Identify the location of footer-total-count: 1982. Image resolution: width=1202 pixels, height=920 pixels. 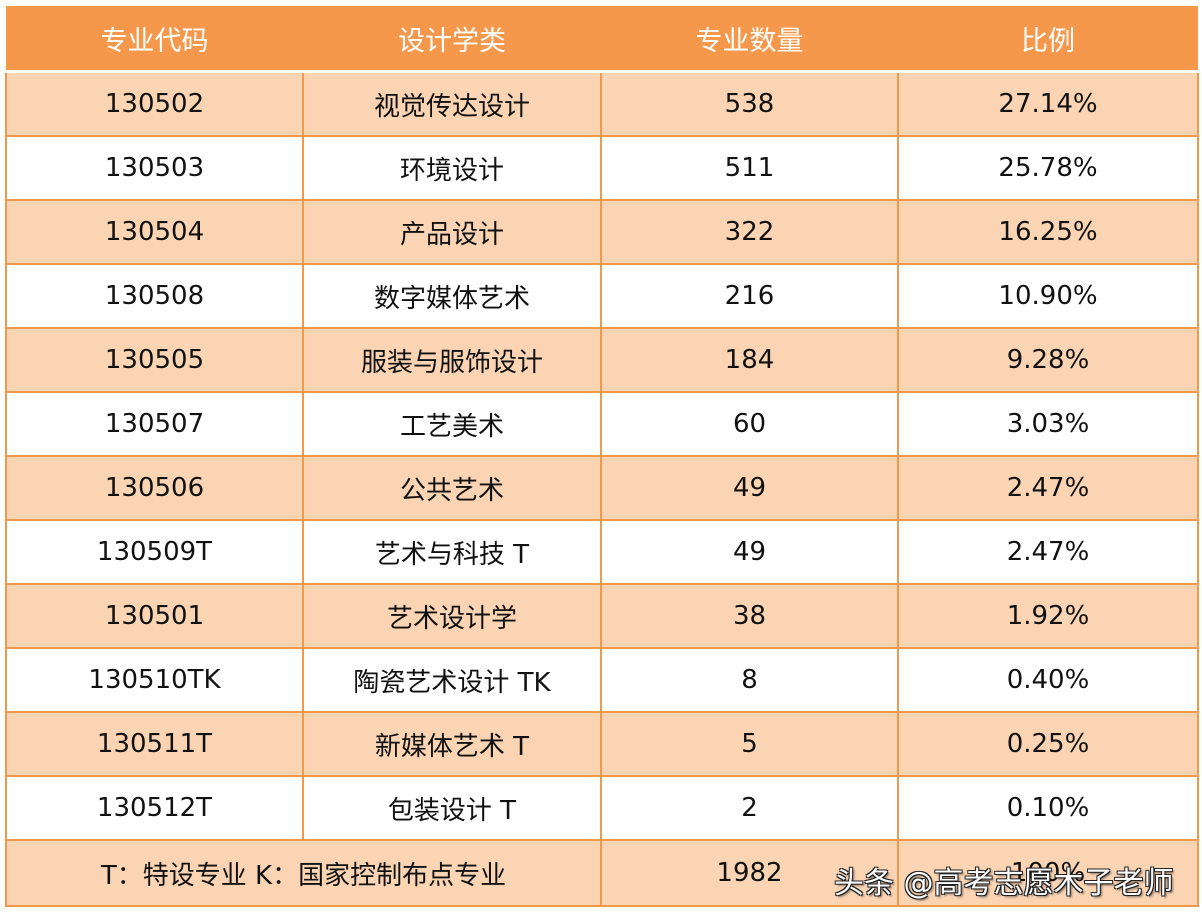
(749, 873).